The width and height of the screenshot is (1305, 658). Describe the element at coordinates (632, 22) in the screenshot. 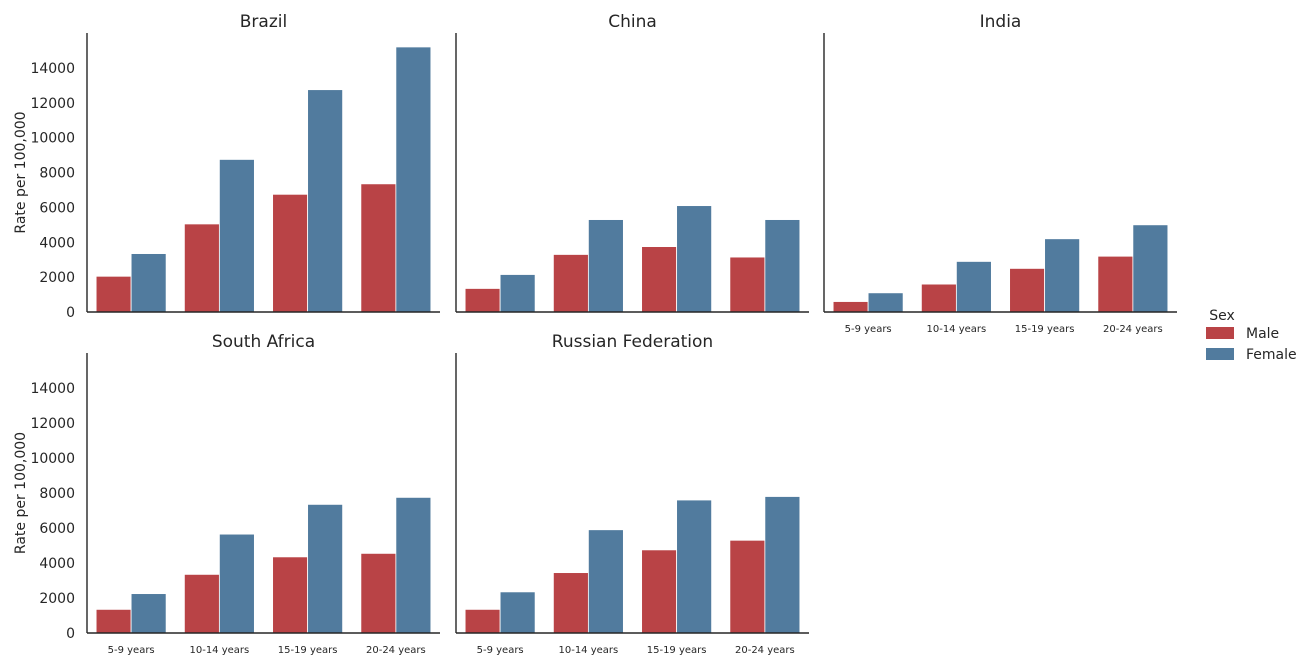

I see `facet-title: China` at that location.